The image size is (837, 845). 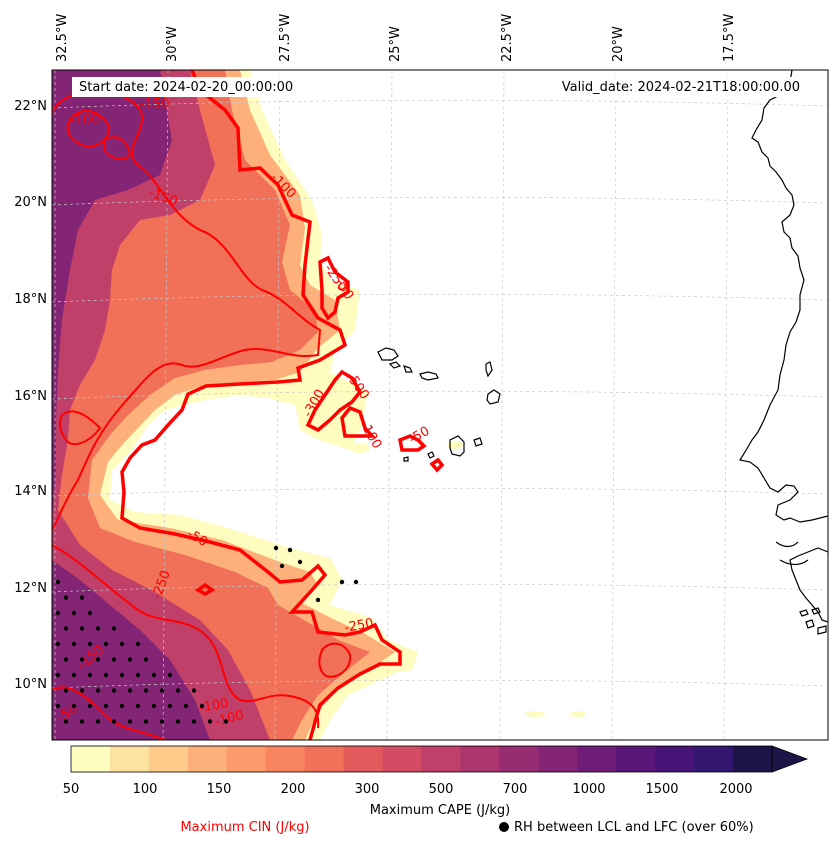 I want to click on lon-label-30w: 30°W, so click(x=172, y=44).